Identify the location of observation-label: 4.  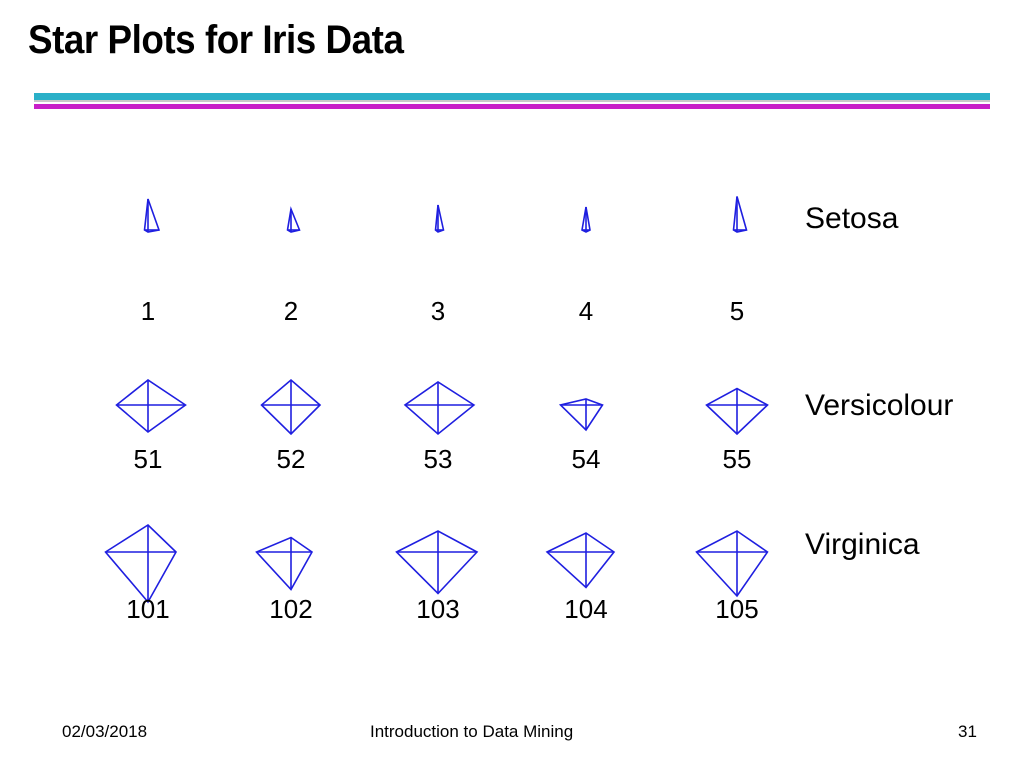
(586, 311).